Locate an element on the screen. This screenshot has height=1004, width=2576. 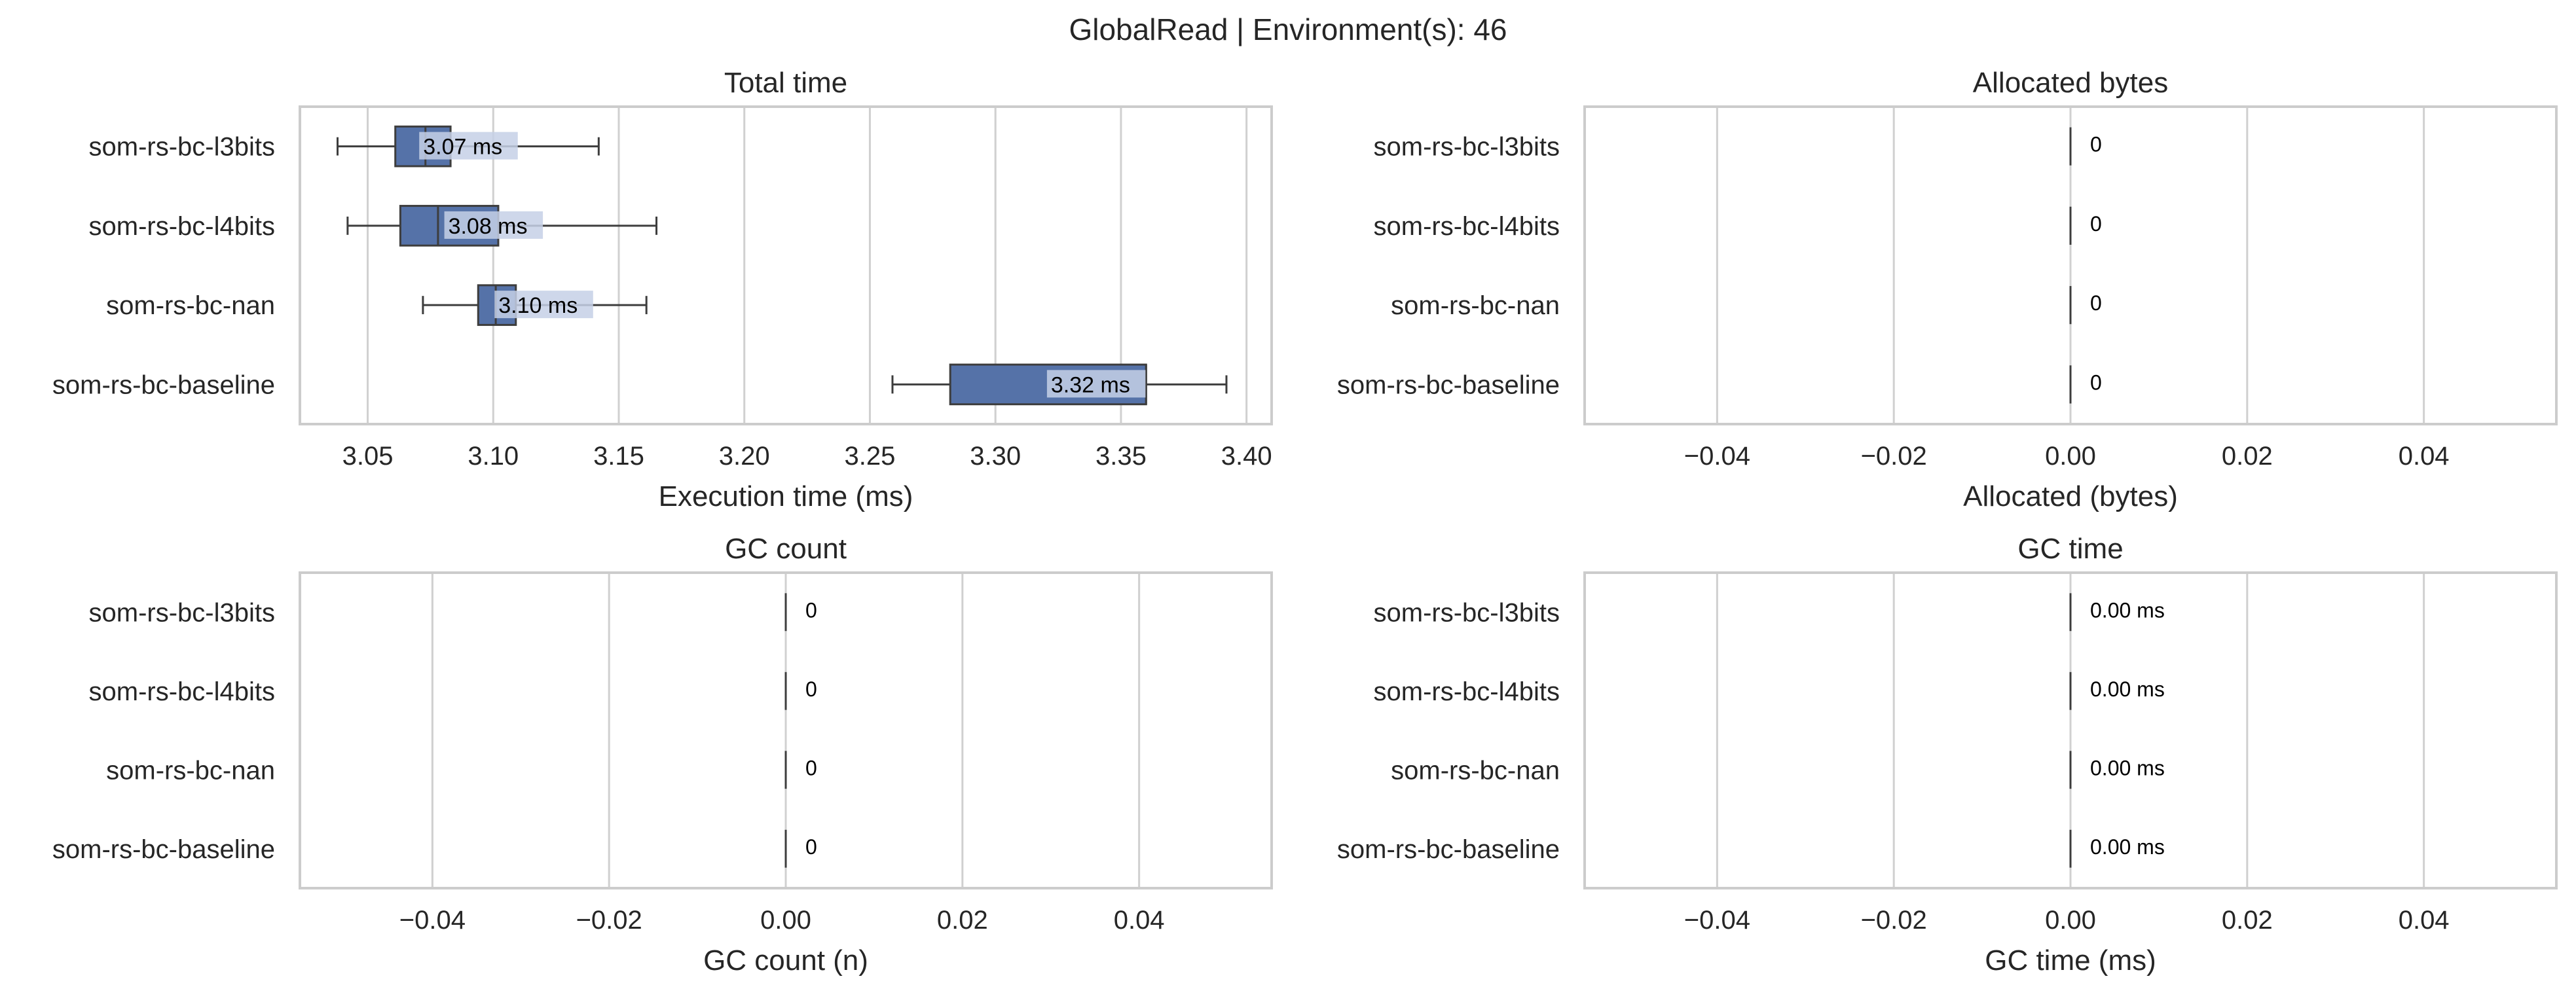
panel-4-category-label: som-rs-bc-nan is located at coordinates (1475, 771).